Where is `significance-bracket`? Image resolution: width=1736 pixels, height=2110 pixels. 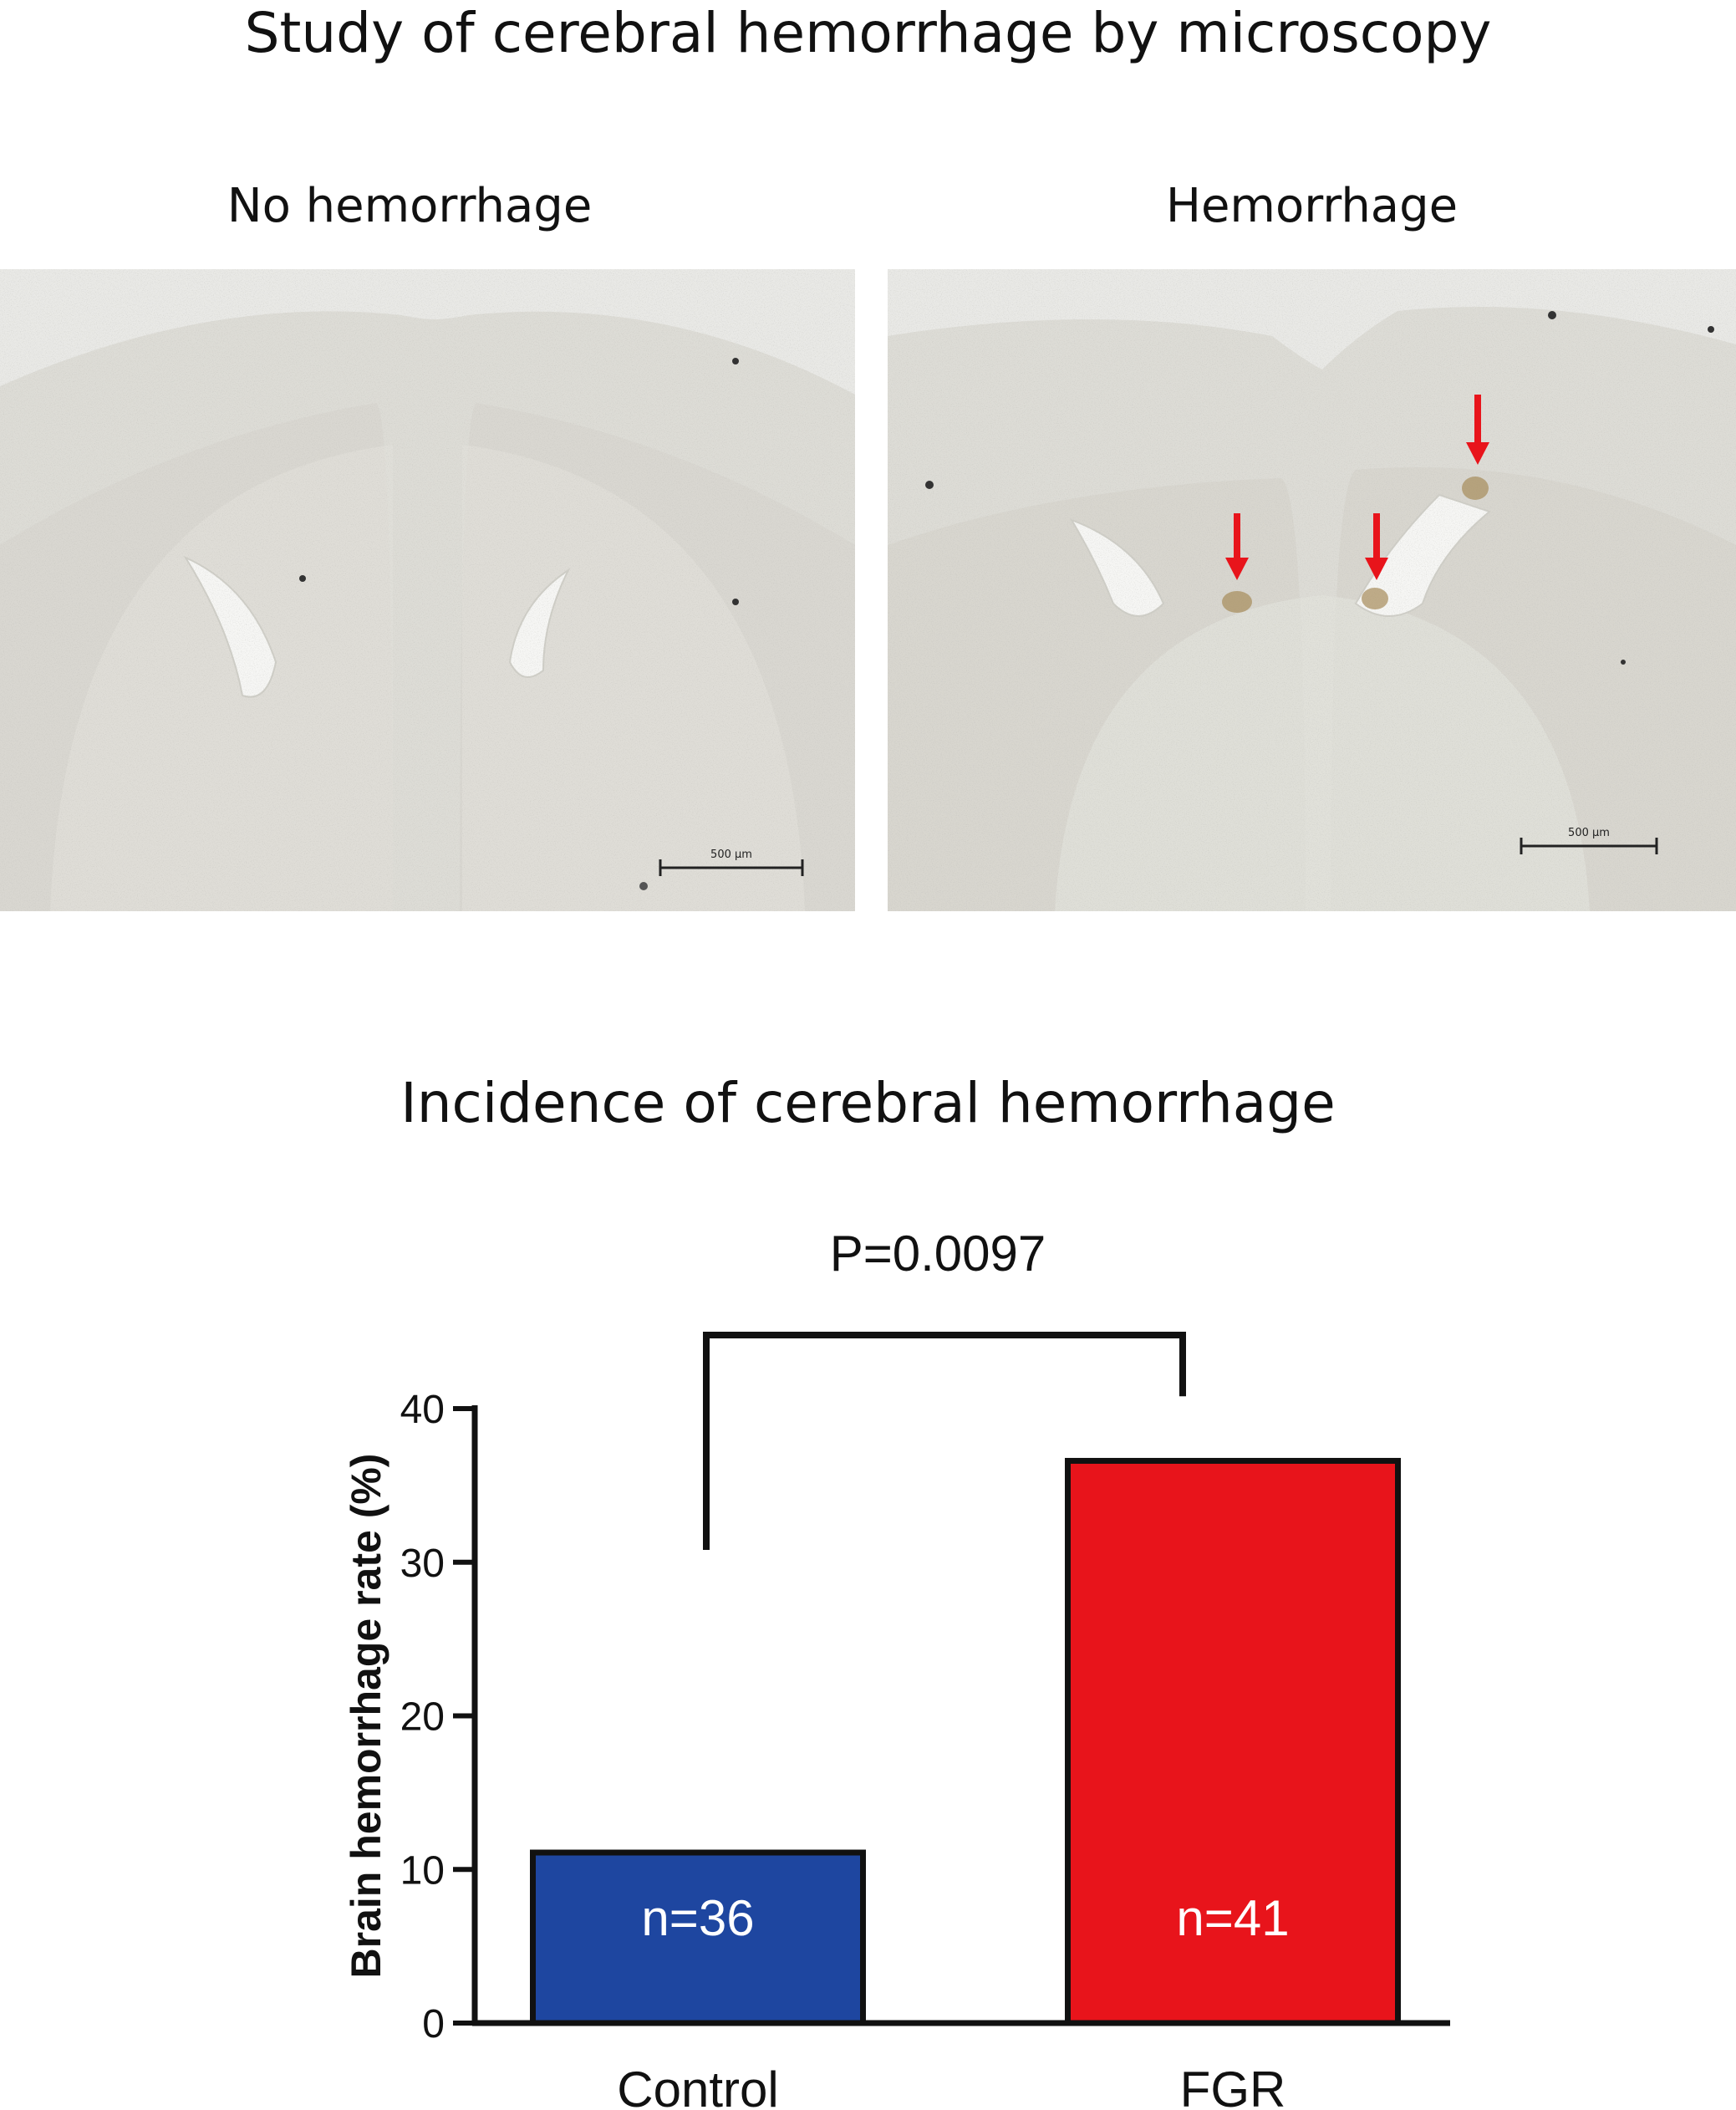 significance-bracket is located at coordinates (944, 1441).